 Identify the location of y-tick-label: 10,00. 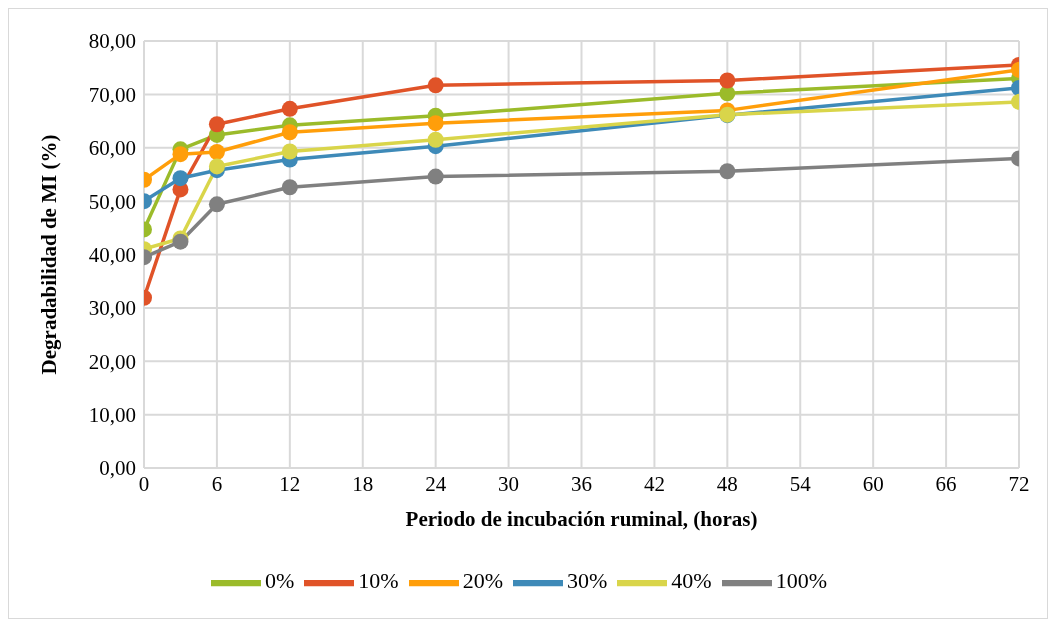
(112, 415).